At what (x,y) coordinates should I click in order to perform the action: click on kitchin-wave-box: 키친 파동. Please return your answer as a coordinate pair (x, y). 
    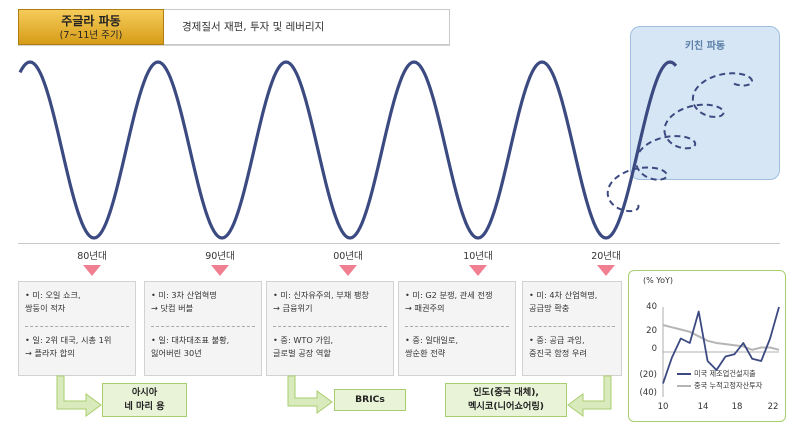
    Looking at the image, I should click on (705, 103).